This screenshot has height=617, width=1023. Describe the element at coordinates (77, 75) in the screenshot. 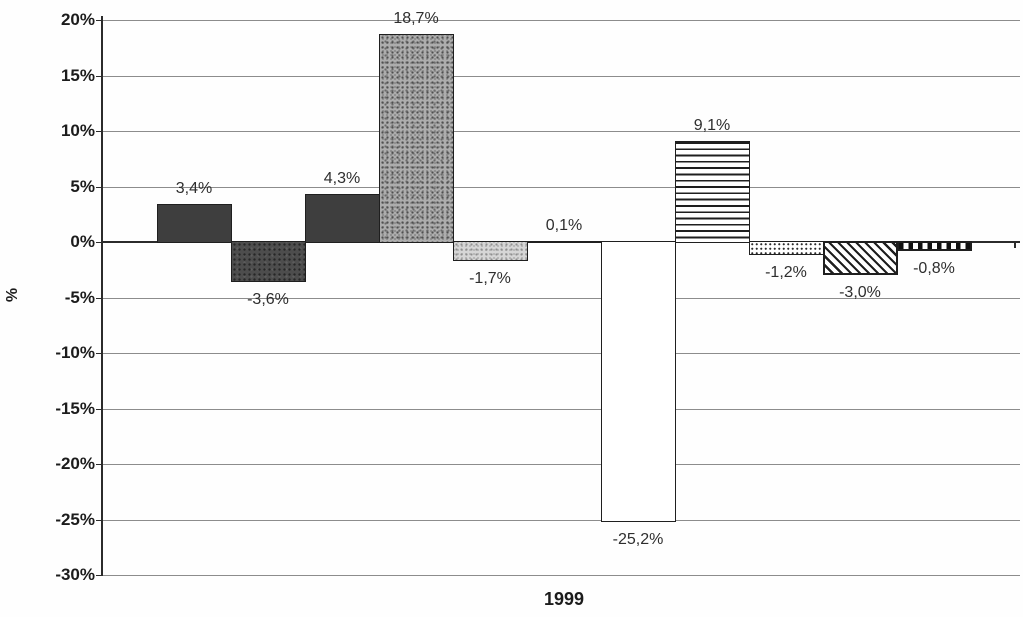

I see `y-tick-label: 15%` at that location.